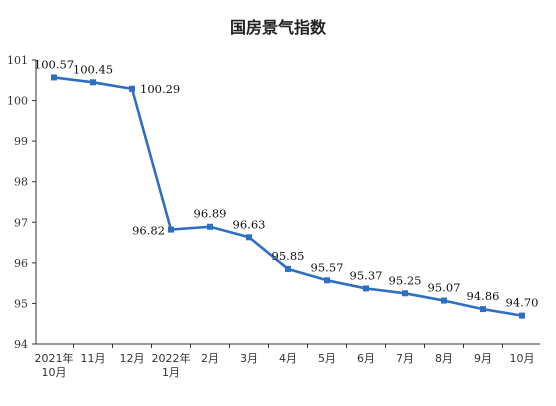 This screenshot has width=556, height=406. What do you see at coordinates (288, 256) in the screenshot?
I see `data-label: 95.85` at bounding box center [288, 256].